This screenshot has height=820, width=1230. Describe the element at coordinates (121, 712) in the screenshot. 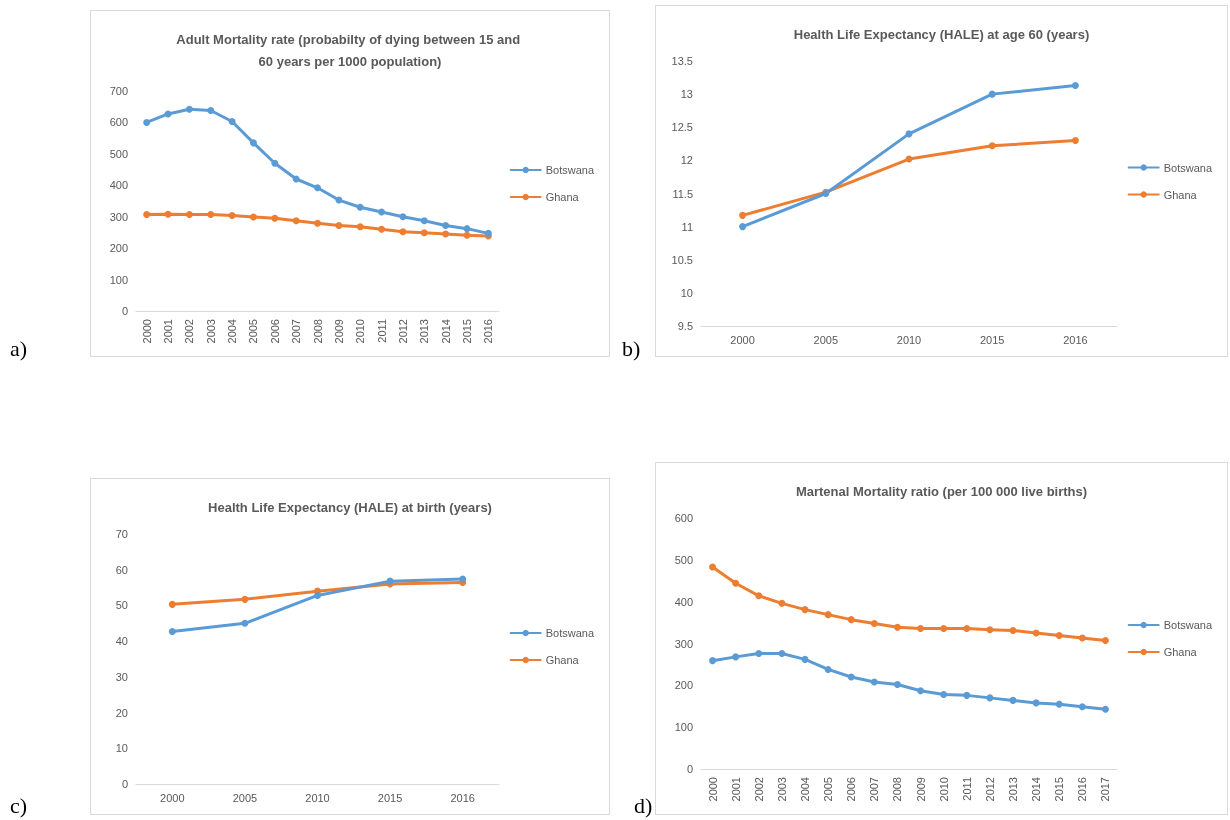

I see `y-tick-label: 20` at that location.